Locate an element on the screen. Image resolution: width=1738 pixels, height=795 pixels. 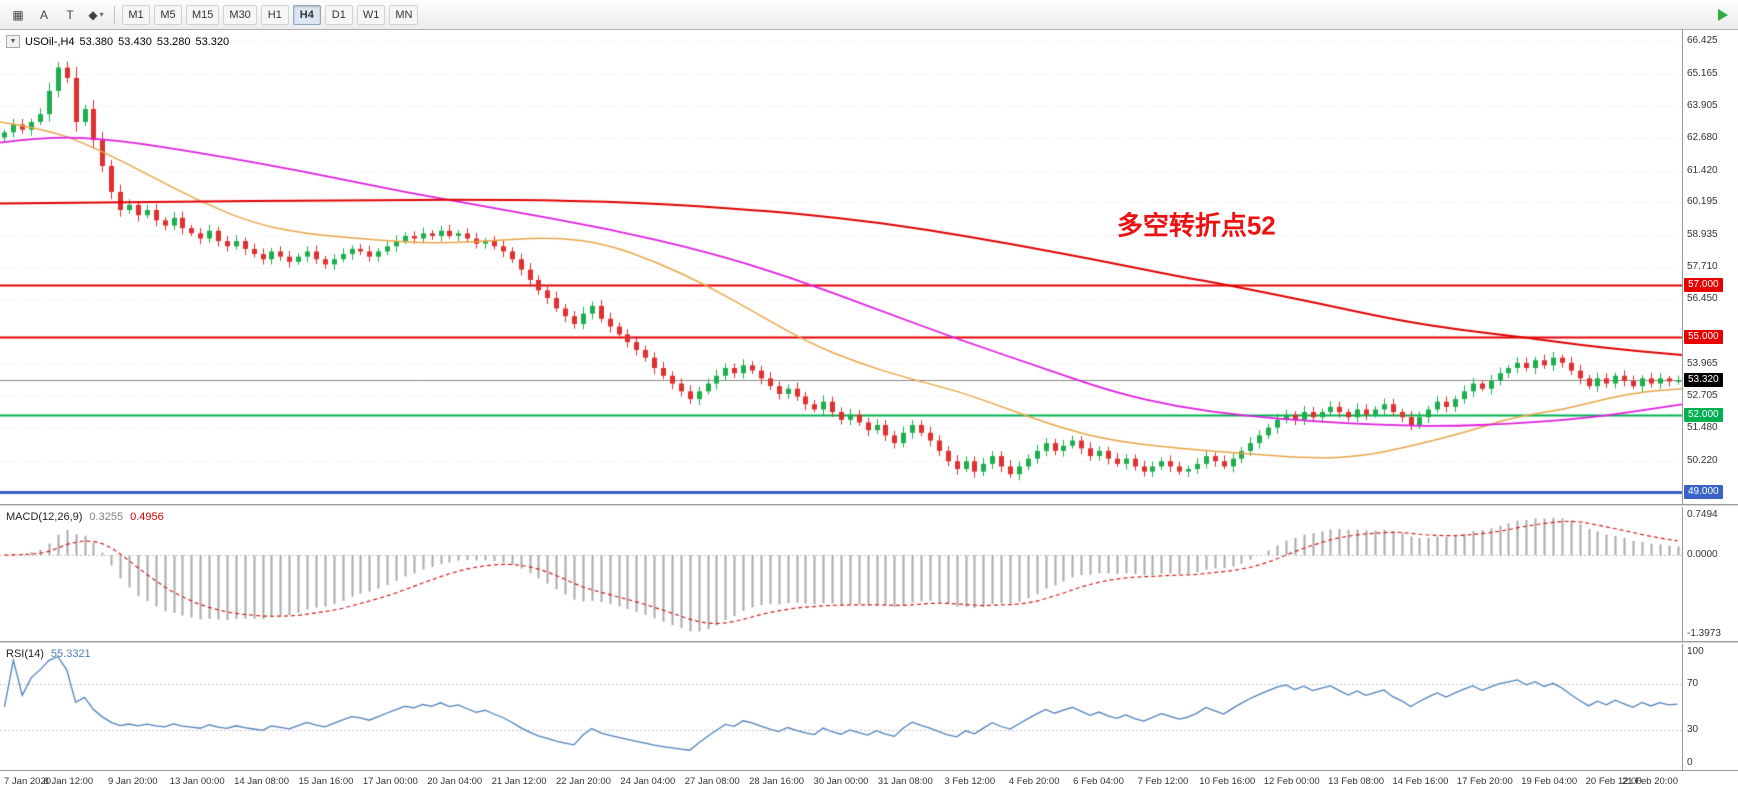
time-axis-label: 10 Feb 16:00 is located at coordinates (1227, 781).